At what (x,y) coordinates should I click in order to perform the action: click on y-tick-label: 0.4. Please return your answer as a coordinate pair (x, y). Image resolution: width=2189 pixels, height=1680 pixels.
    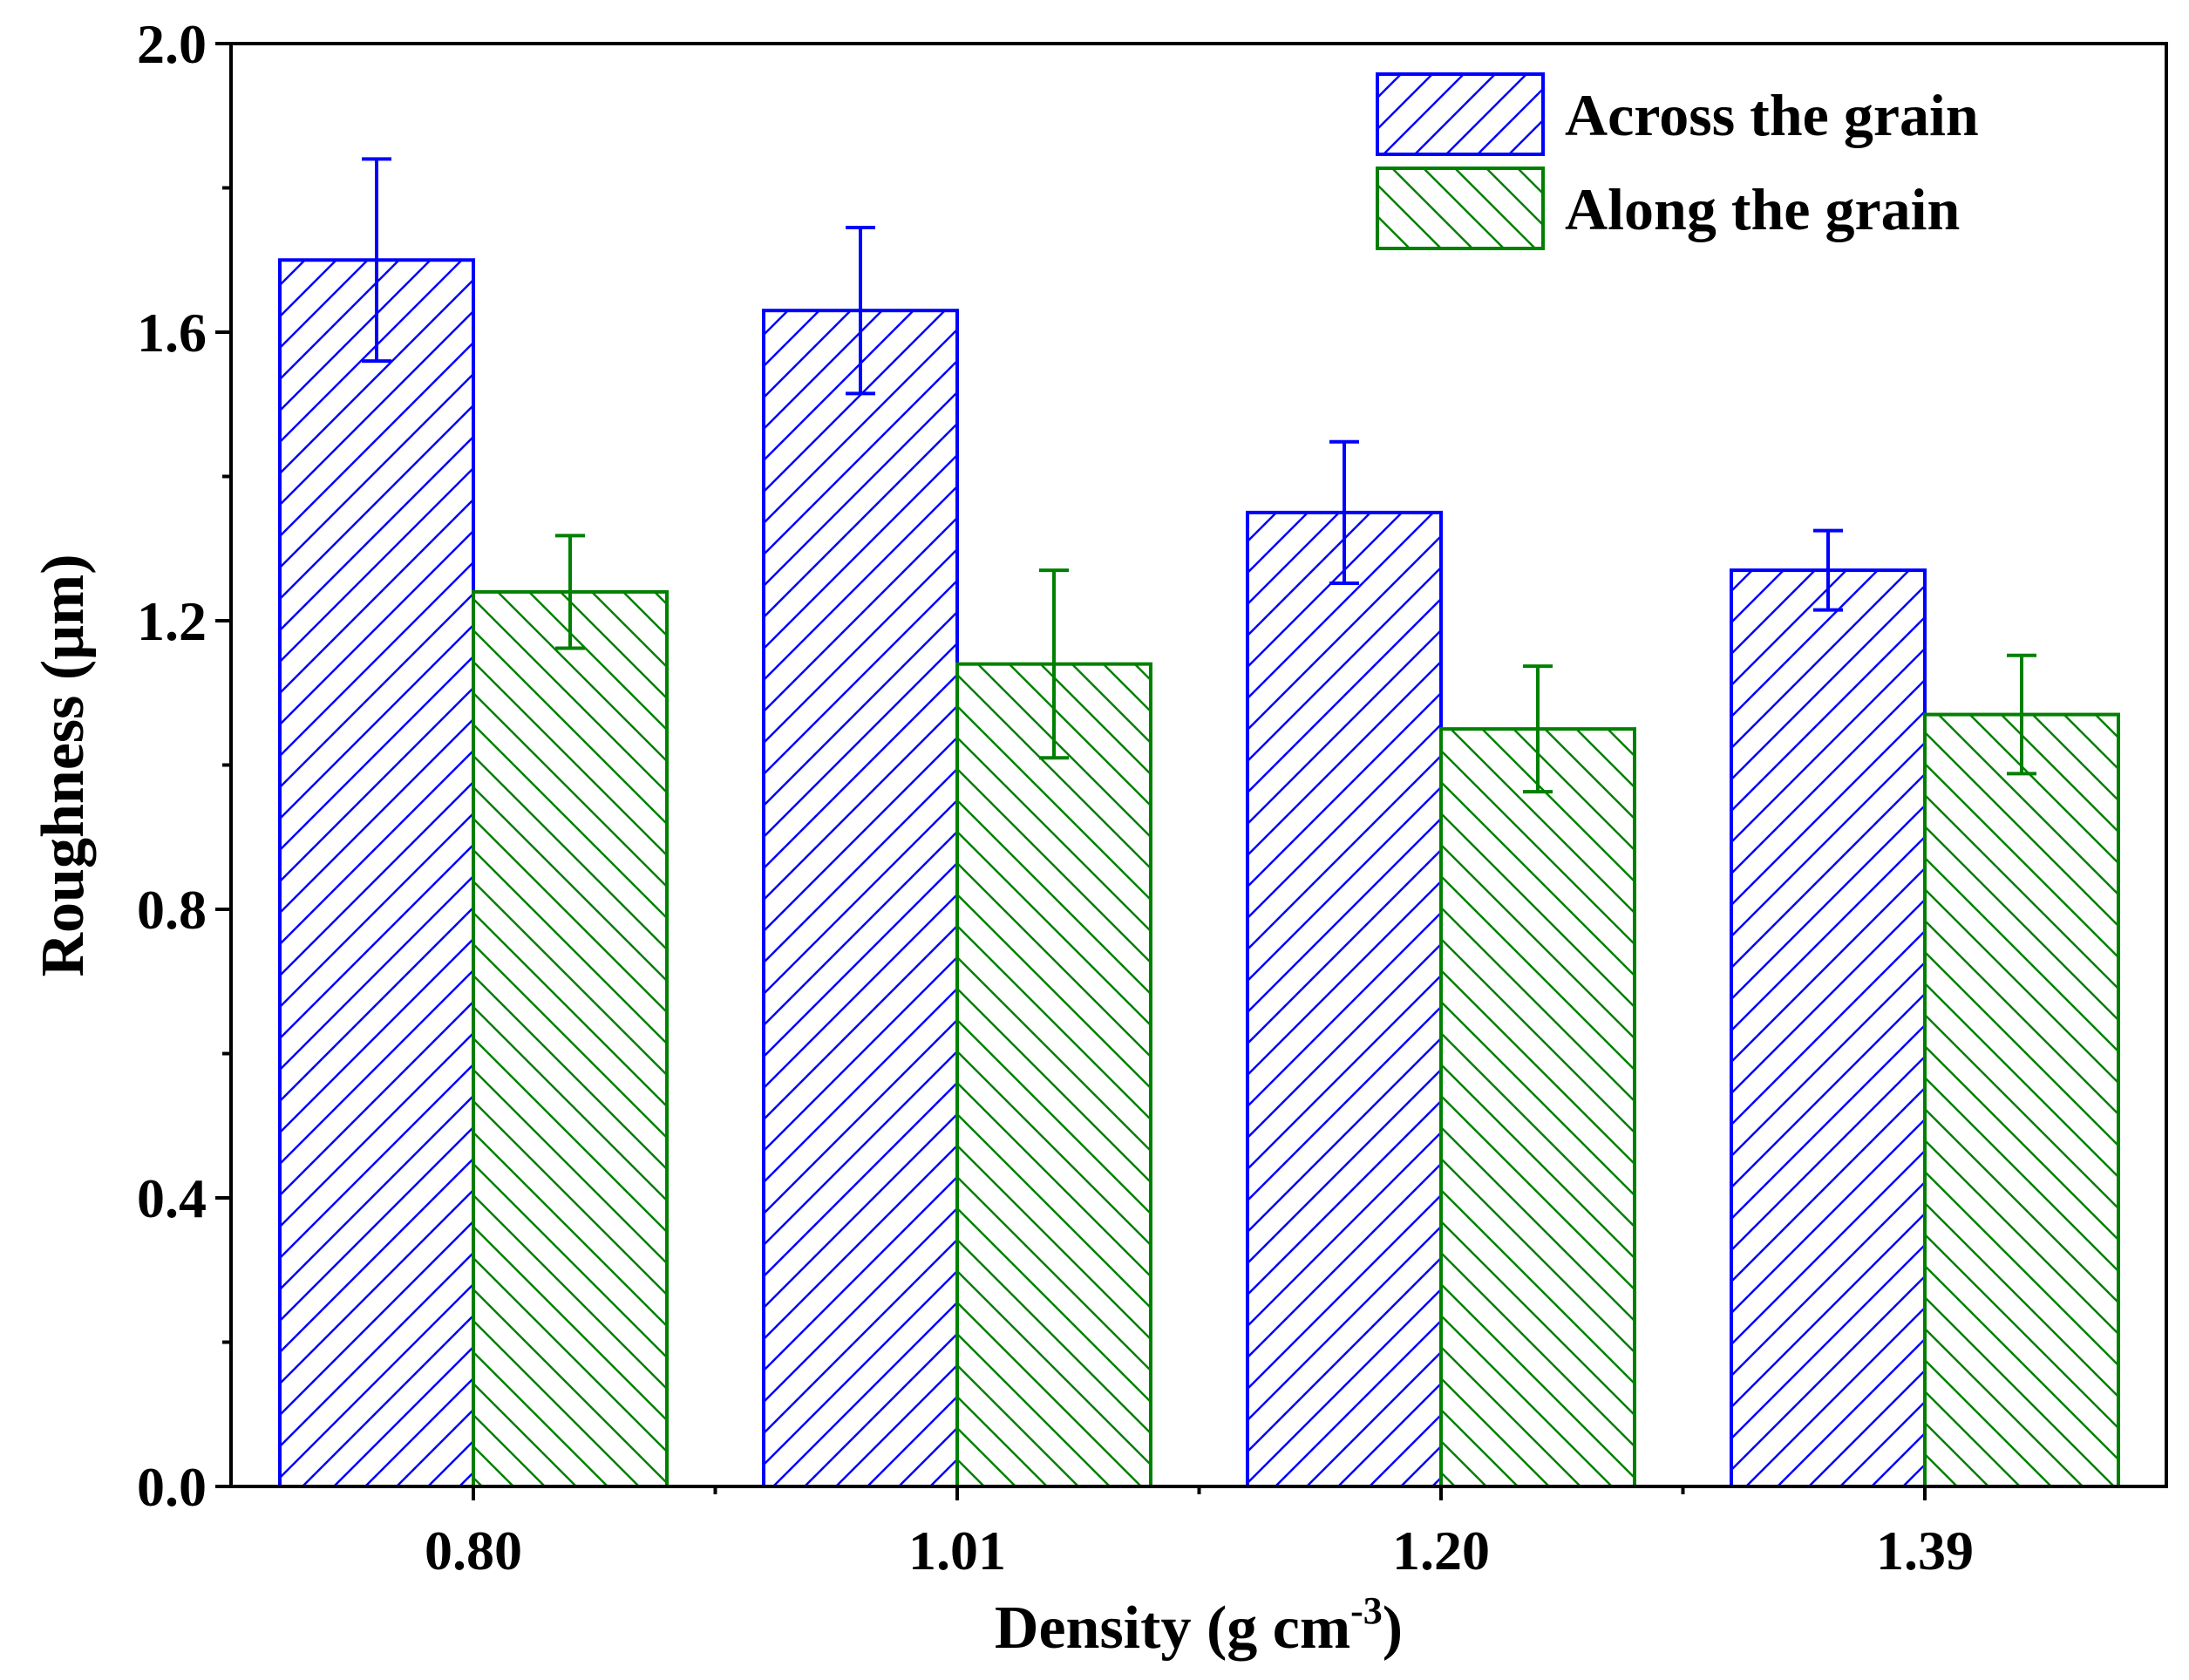
    Looking at the image, I should click on (172, 1198).